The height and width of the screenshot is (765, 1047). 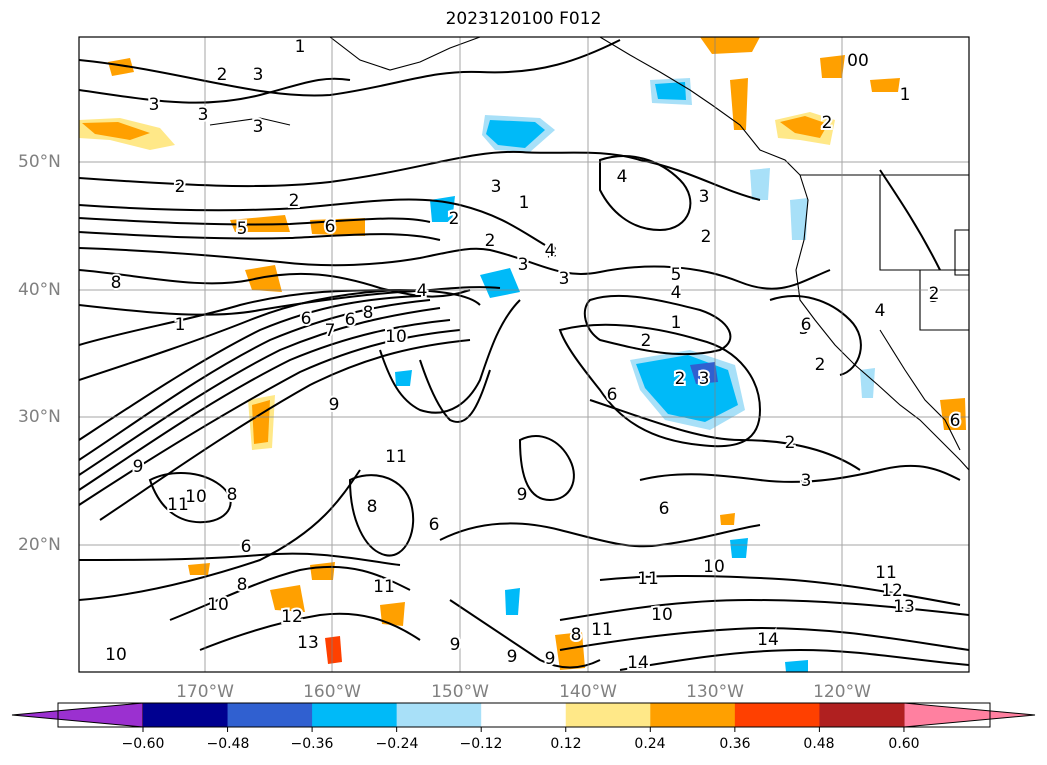 What do you see at coordinates (77, 715) in the screenshot?
I see `colorbar-extend-low` at bounding box center [77, 715].